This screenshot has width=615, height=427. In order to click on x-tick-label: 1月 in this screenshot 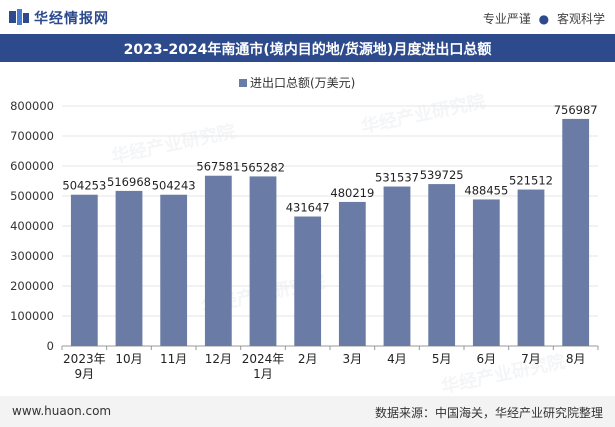, I will do `click(263, 374)`.